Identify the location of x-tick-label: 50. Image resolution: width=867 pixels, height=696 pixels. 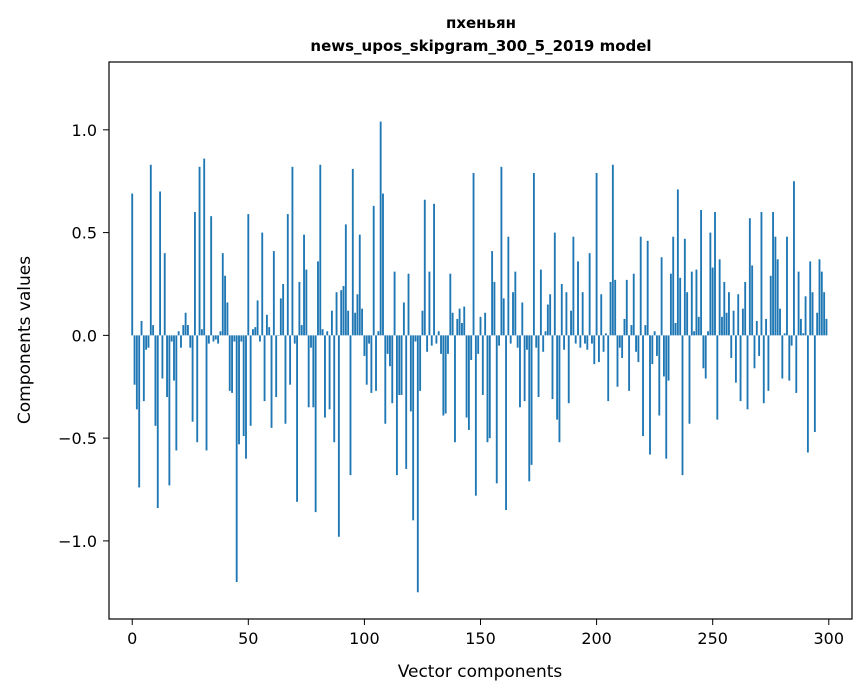
(248, 638).